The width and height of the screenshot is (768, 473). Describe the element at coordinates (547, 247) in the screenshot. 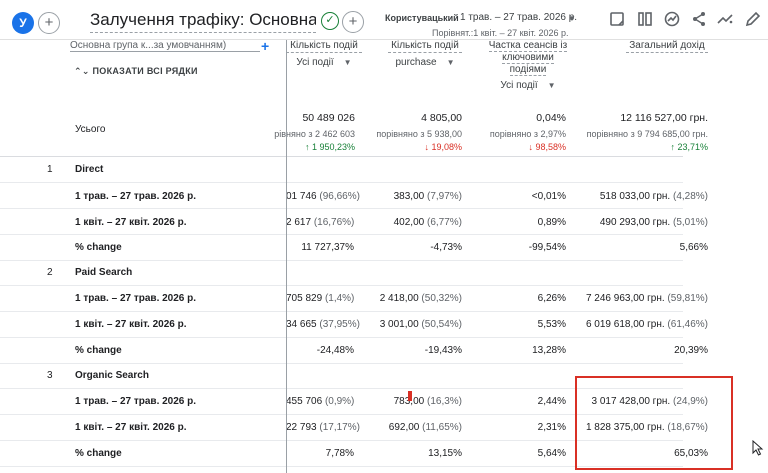

I see `key-event-rate-change: -99,54%` at that location.